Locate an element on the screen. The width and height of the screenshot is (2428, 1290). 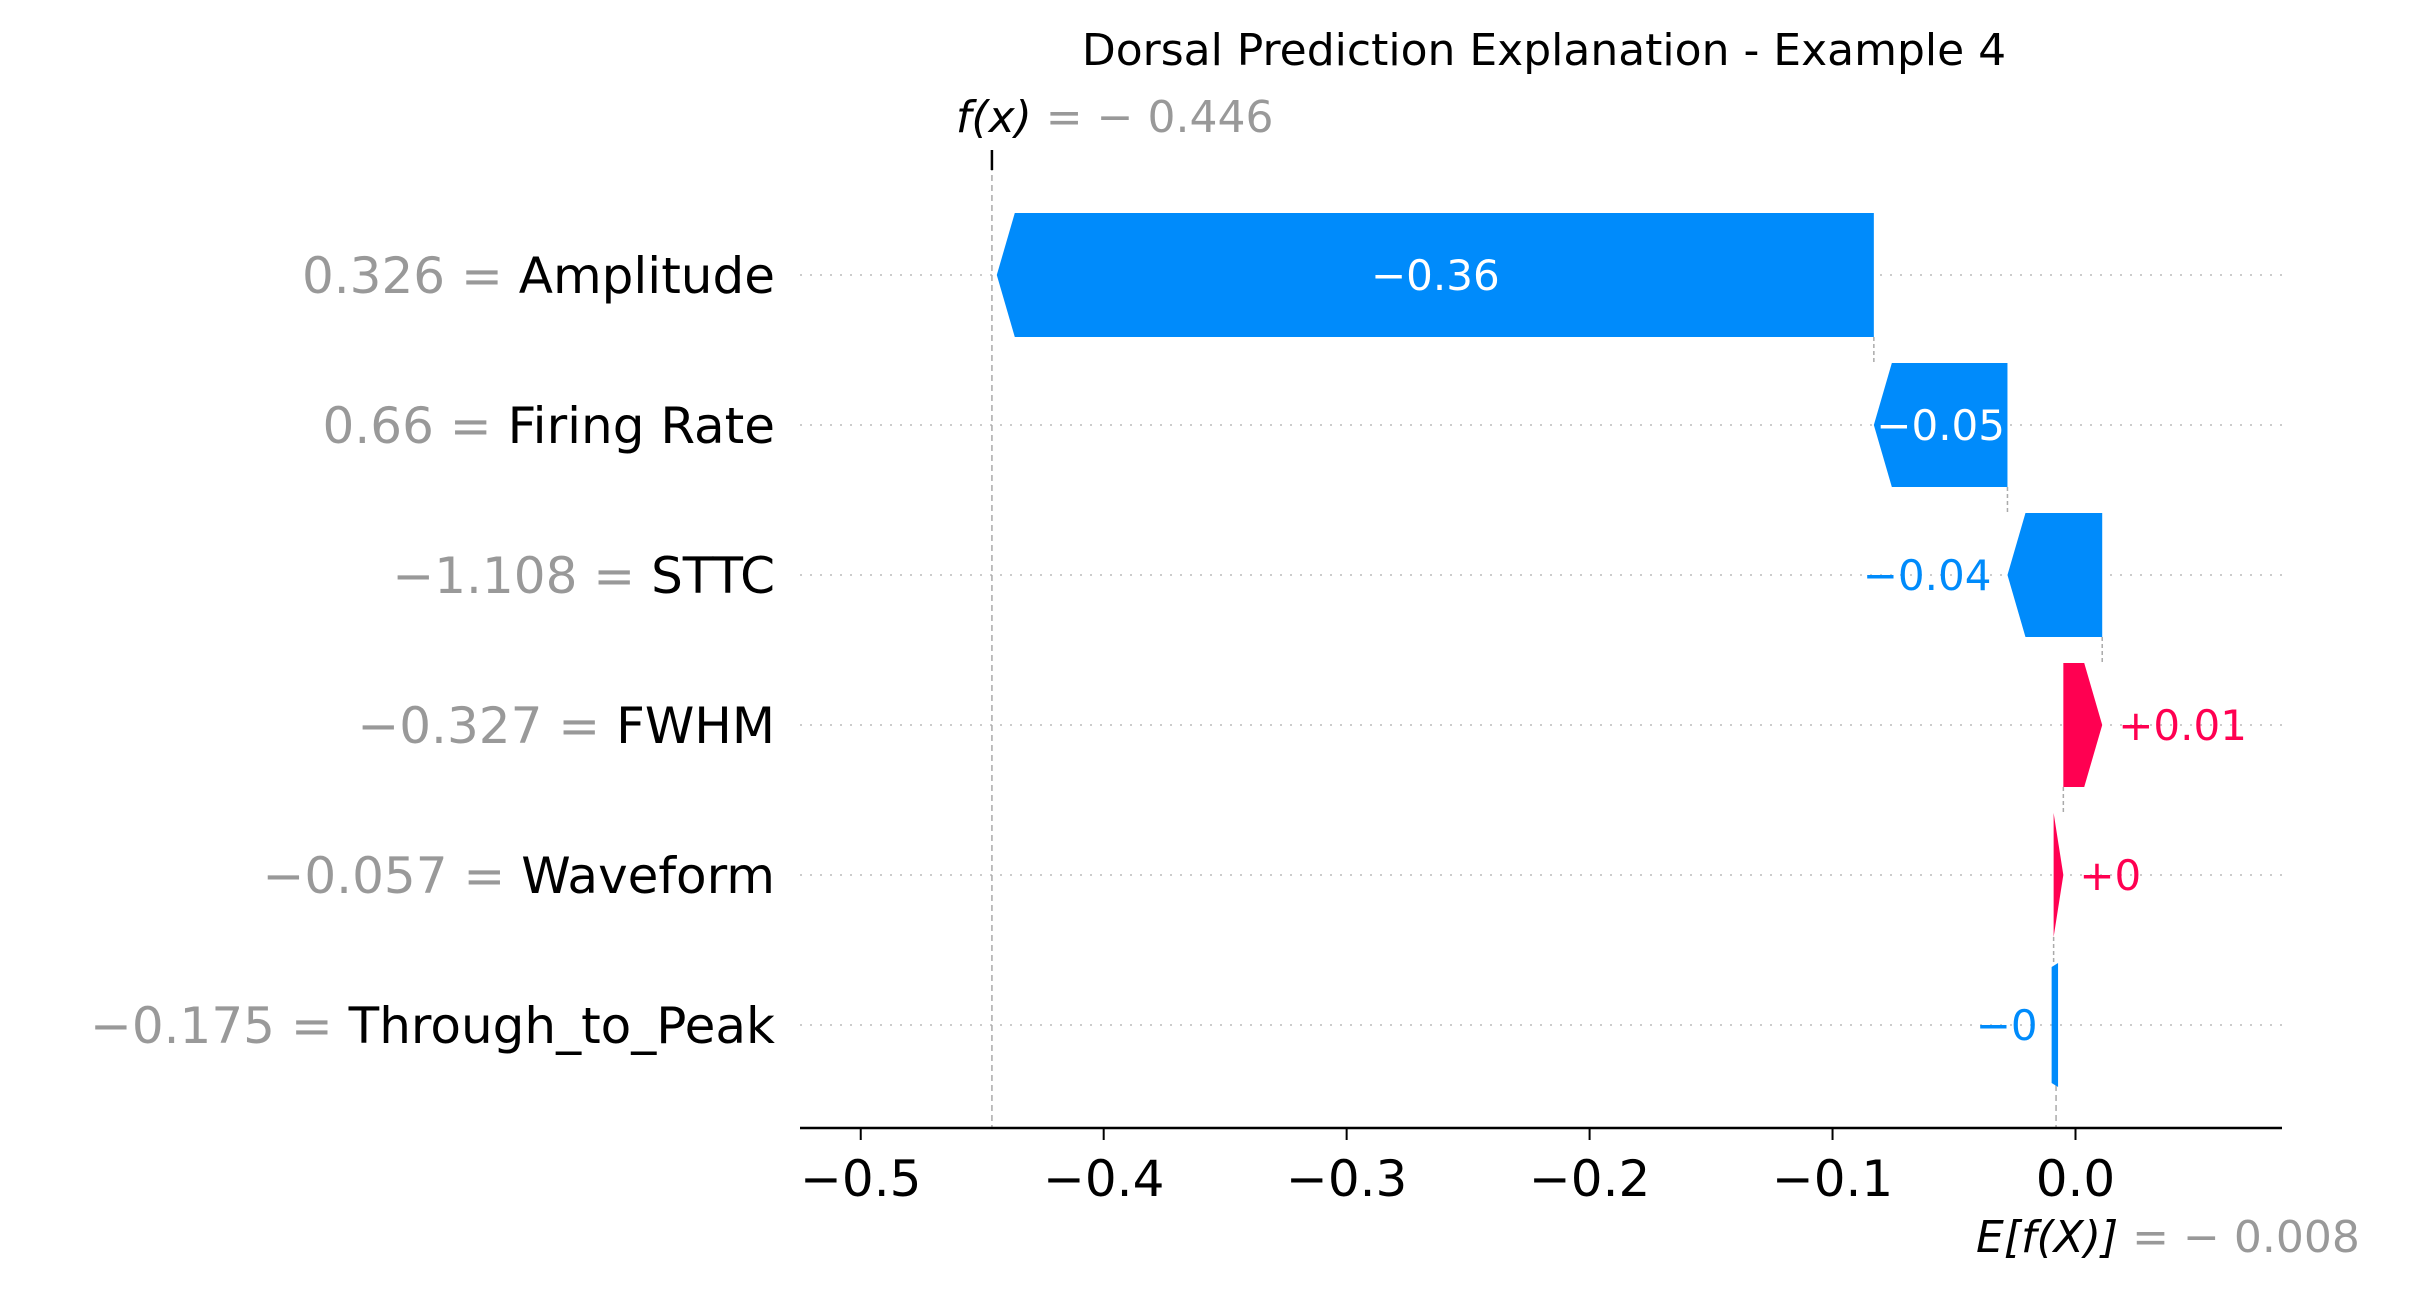
feature-label: −0.175 = Through_to_Peak is located at coordinates (432, 1026).